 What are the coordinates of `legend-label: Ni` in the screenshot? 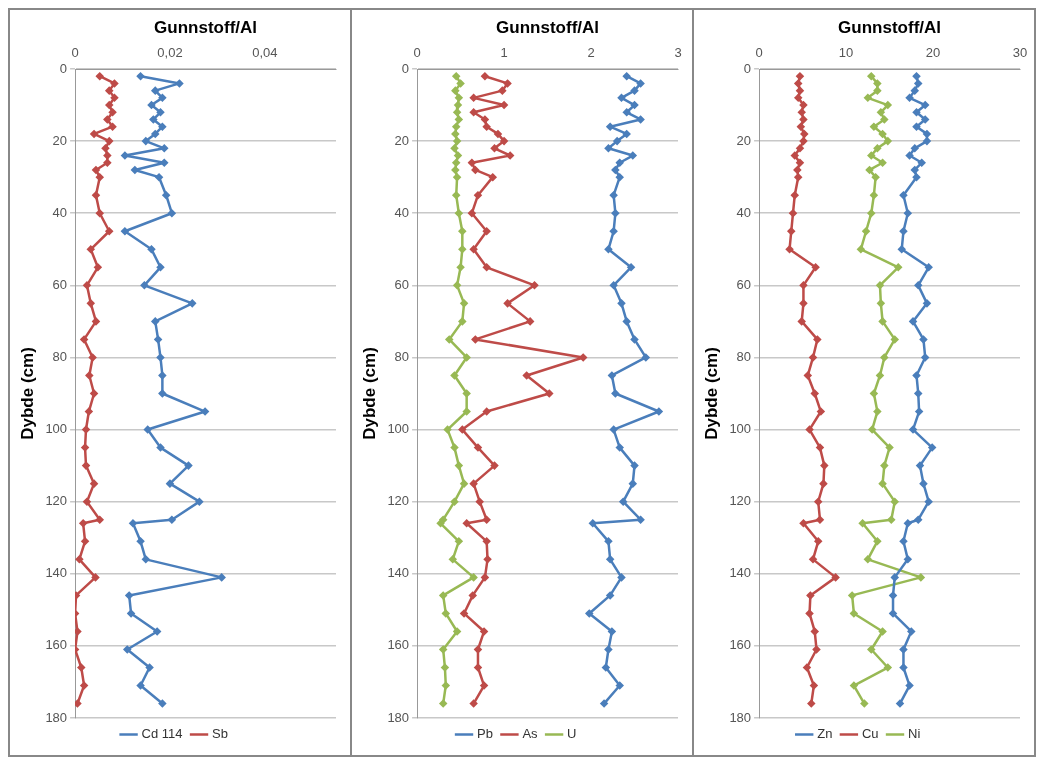 It's located at (914, 734).